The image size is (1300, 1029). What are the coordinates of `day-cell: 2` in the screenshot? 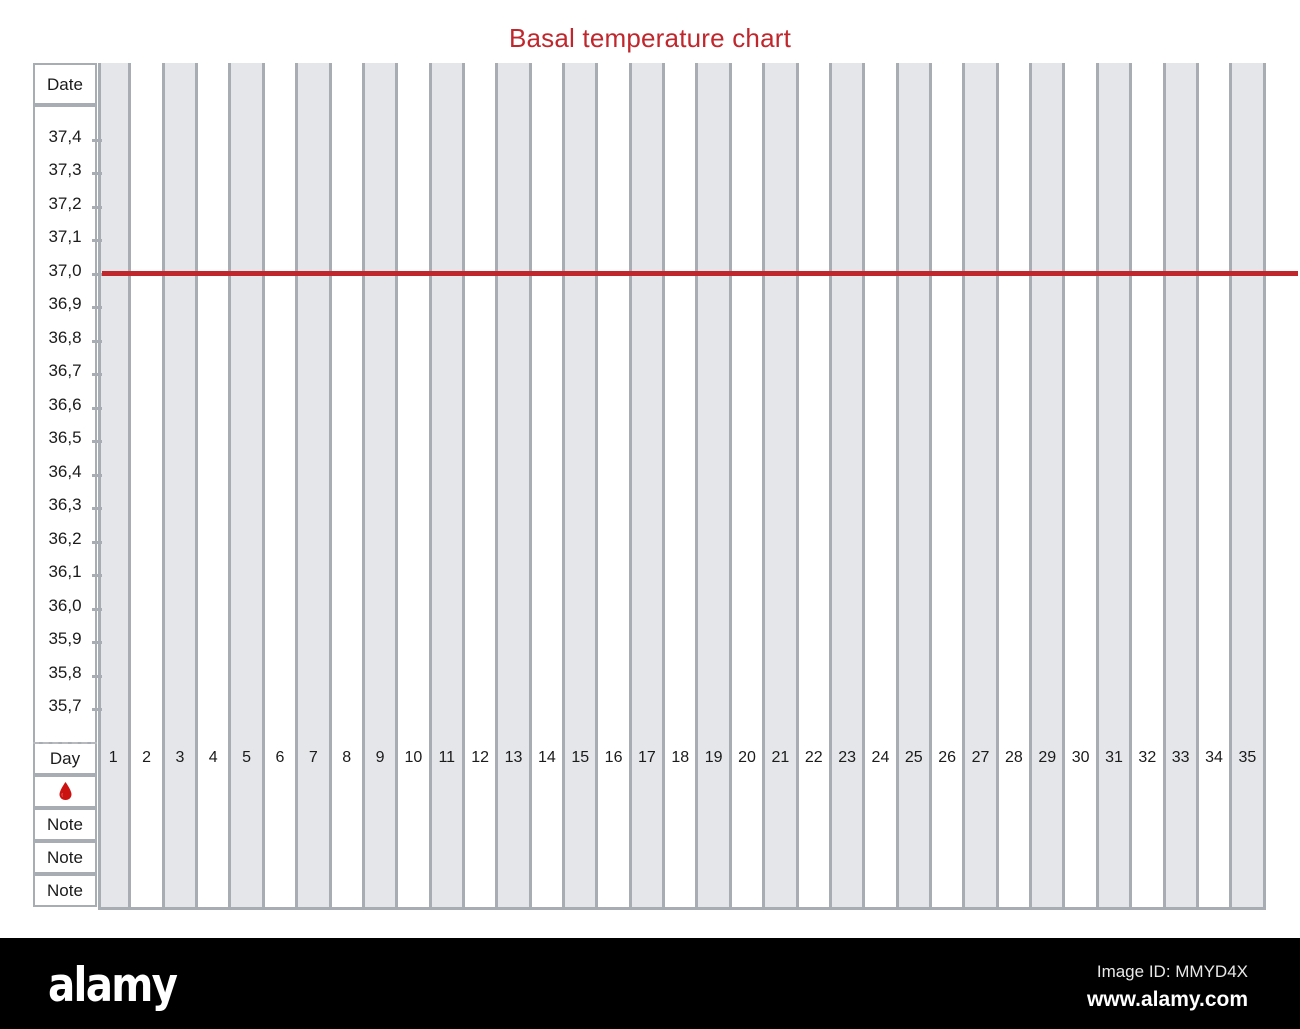 It's located at (148, 758).